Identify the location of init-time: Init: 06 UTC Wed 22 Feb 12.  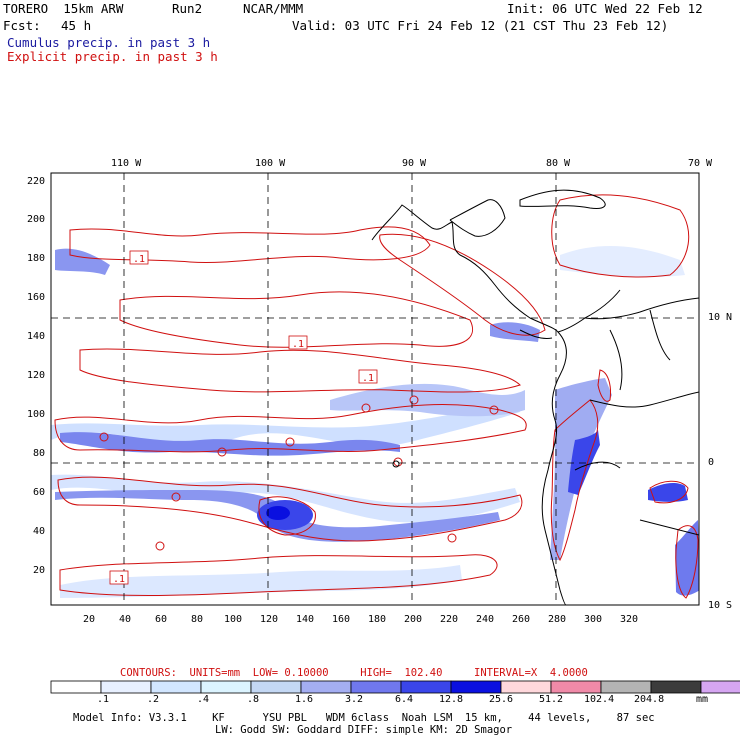
(605, 8).